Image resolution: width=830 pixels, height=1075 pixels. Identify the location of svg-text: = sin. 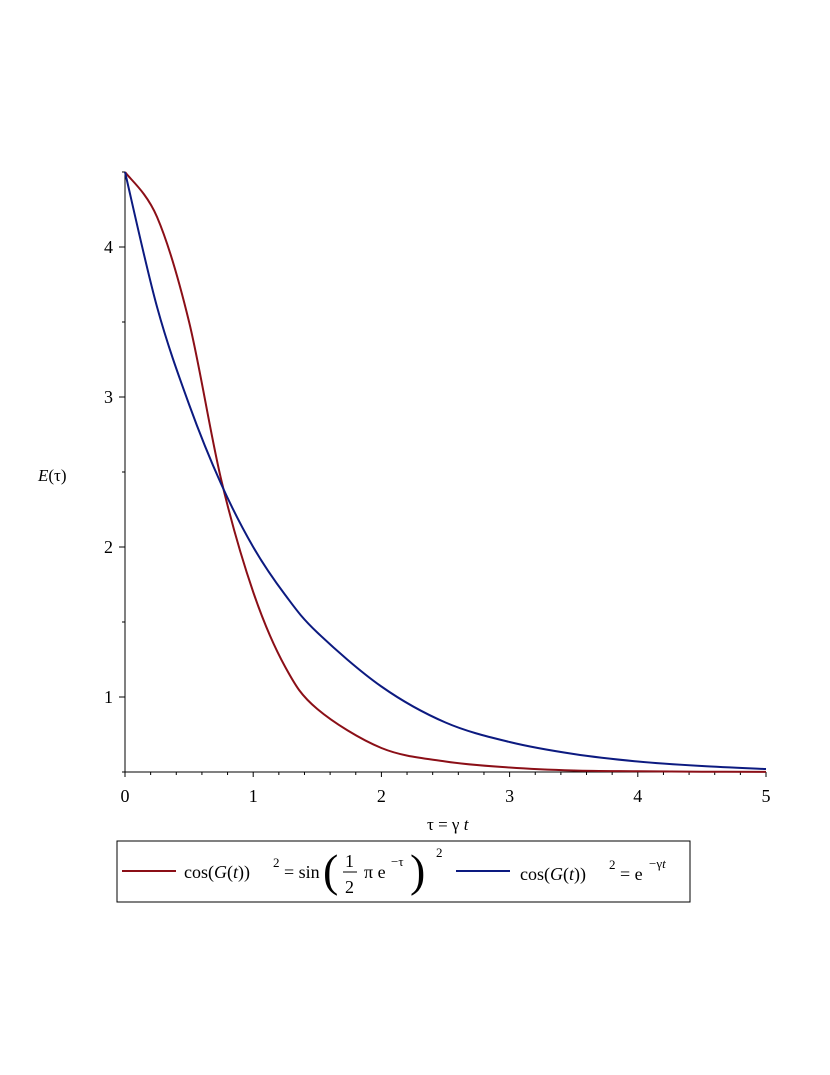
(302, 872).